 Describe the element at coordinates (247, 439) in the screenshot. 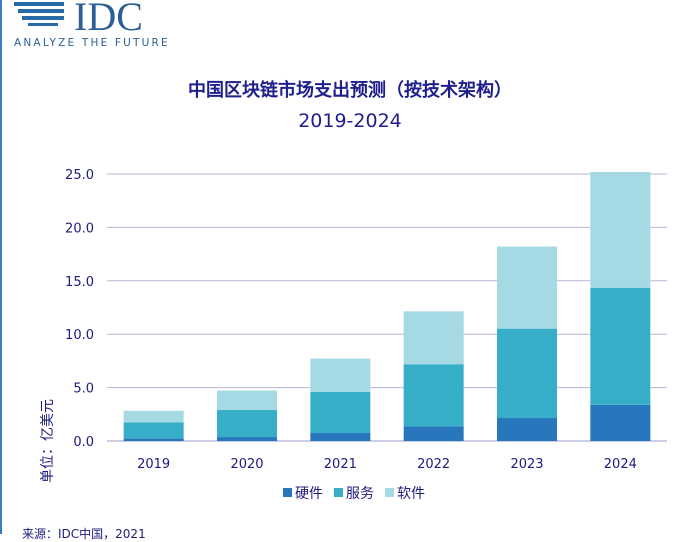

I see `bar-2020-hardware` at that location.